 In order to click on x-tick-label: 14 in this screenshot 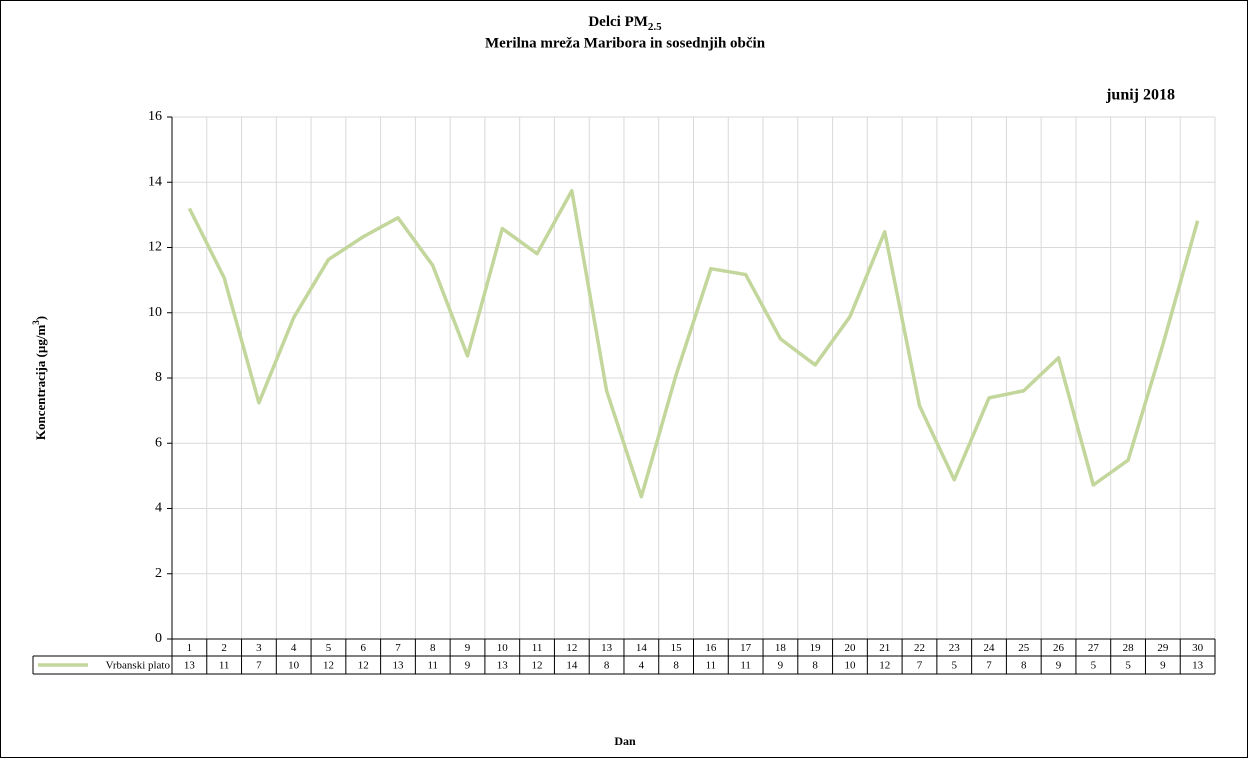, I will do `click(642, 648)`.